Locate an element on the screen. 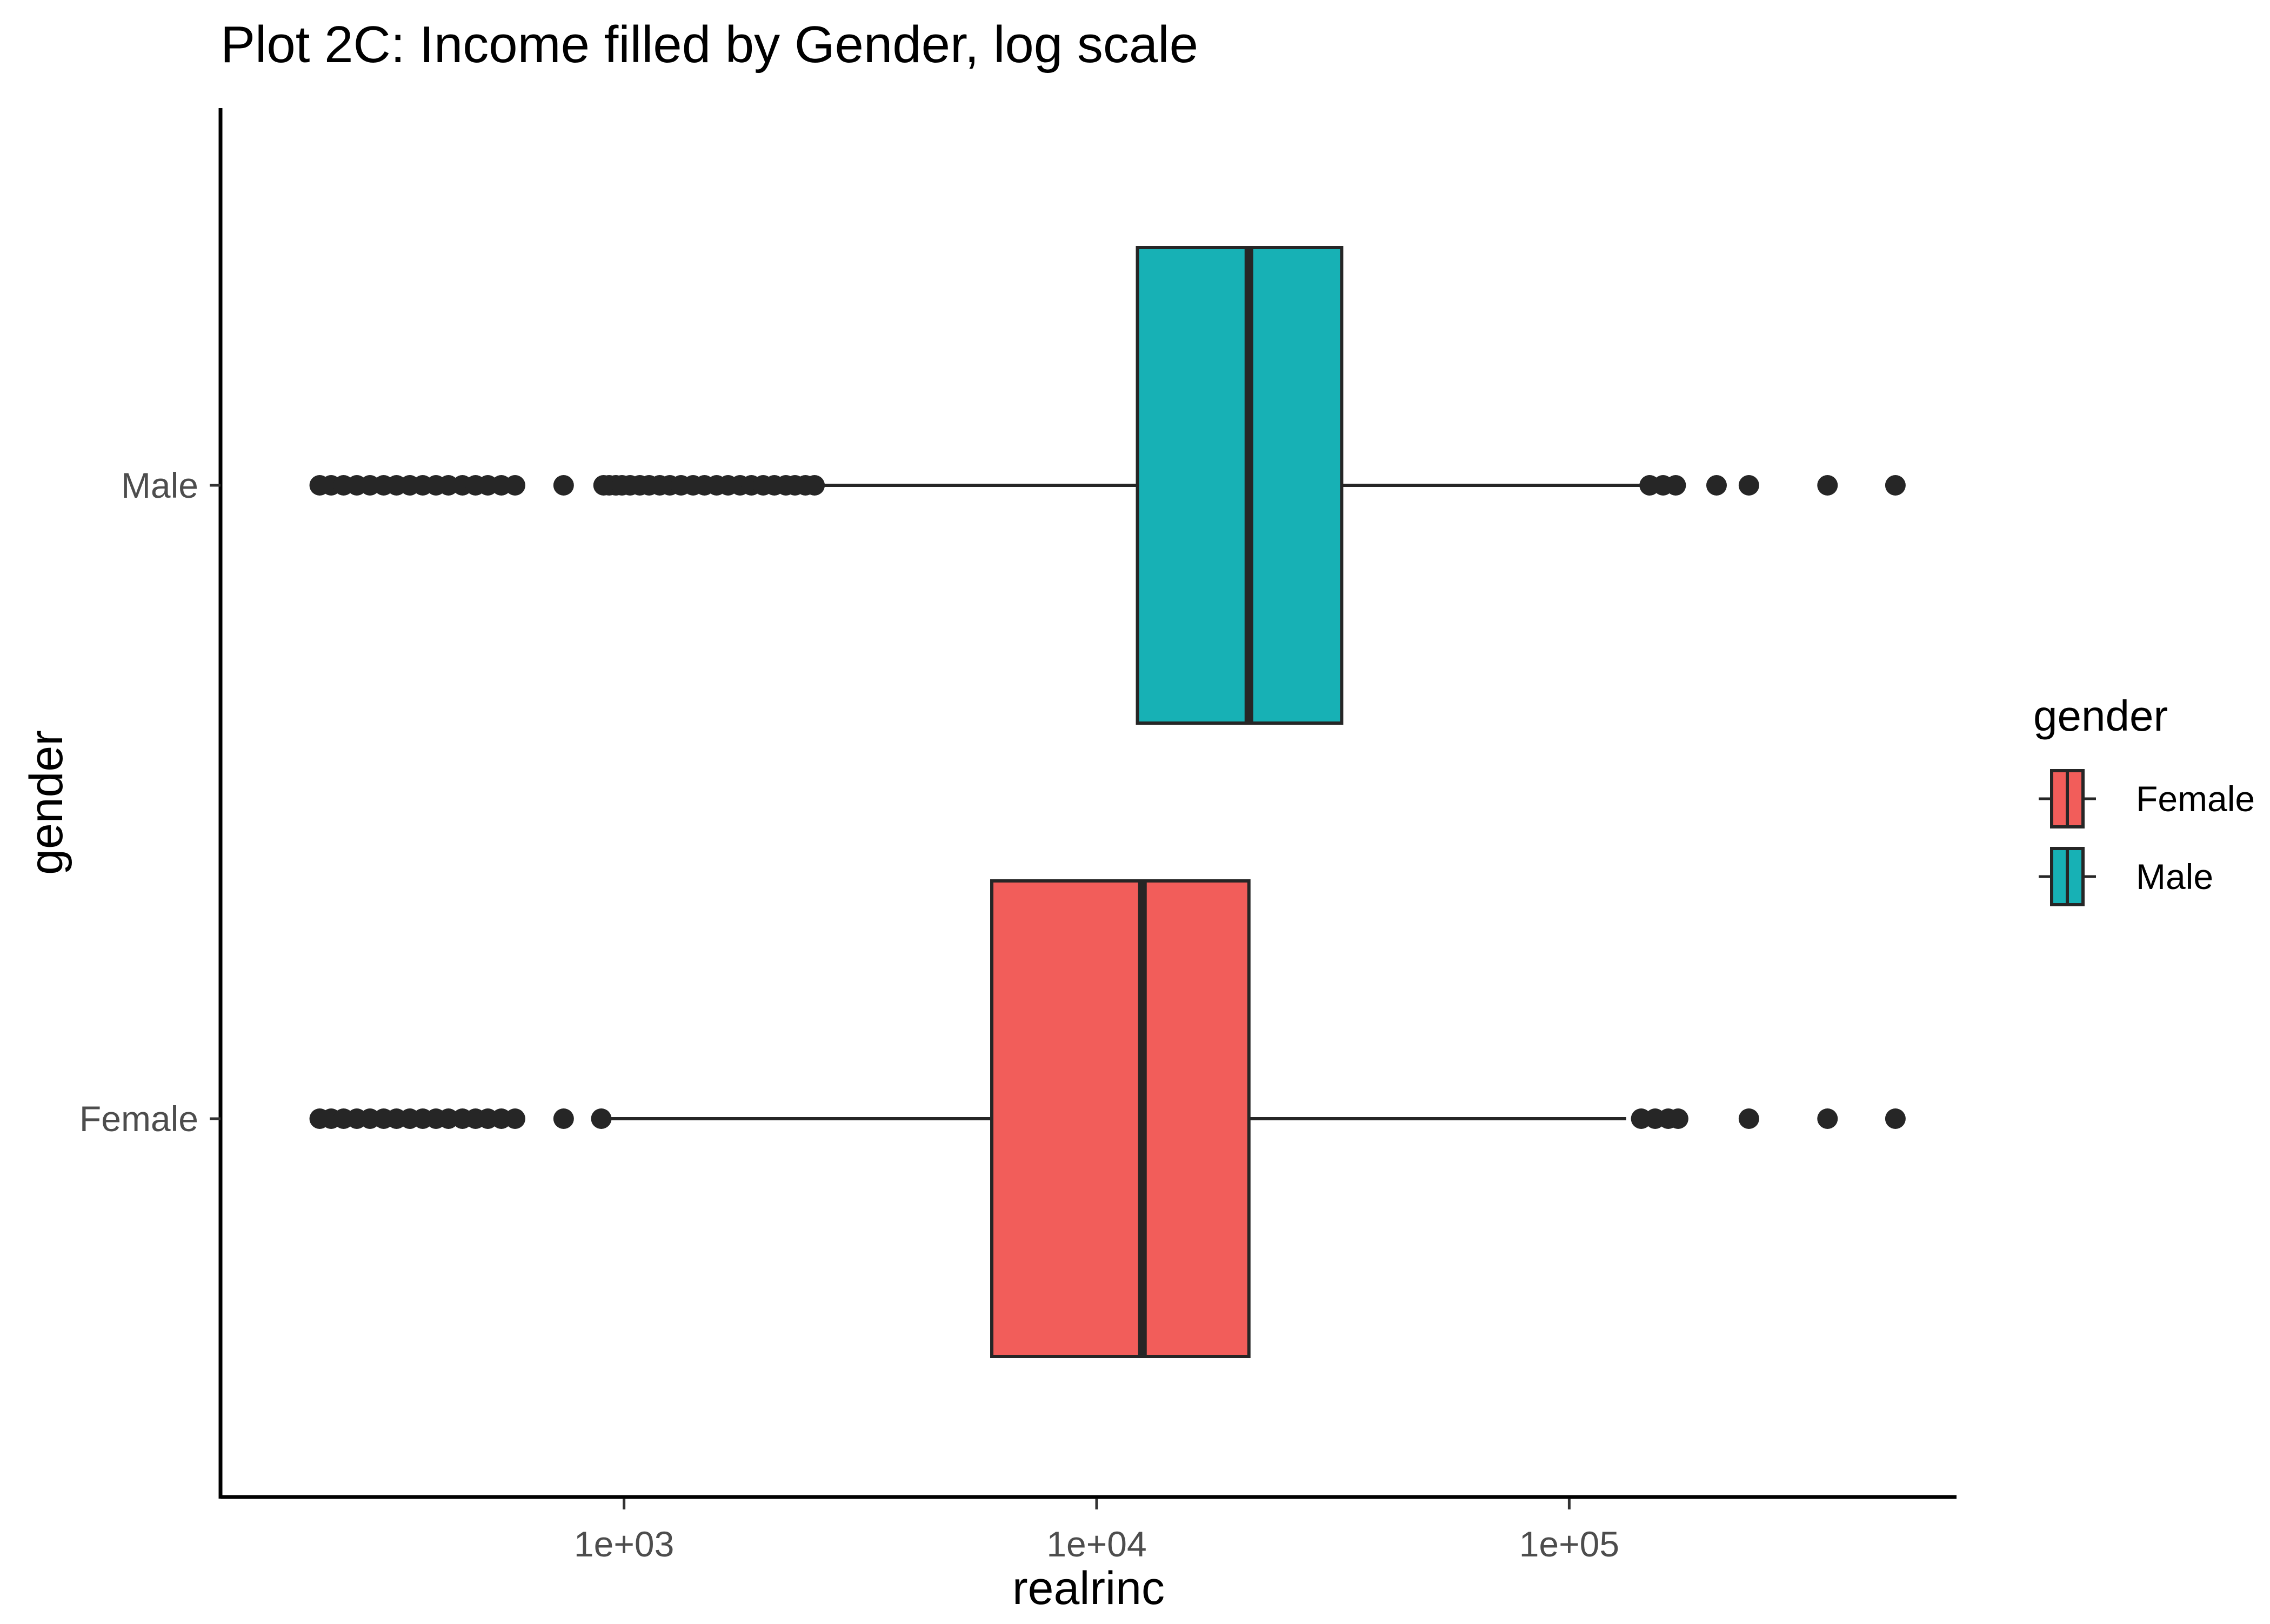 The height and width of the screenshot is (1624, 2270). iqr-box-female is located at coordinates (1120, 1118).